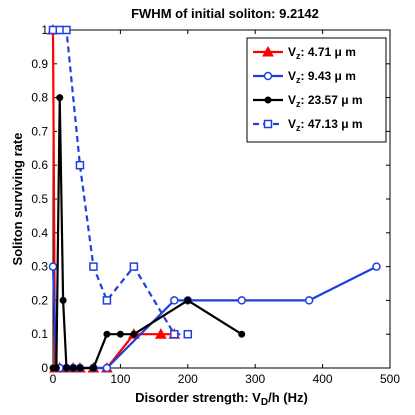 The image size is (415, 415). Describe the element at coordinates (39, 199) in the screenshot. I see `y-tick-label: 0.5` at that location.